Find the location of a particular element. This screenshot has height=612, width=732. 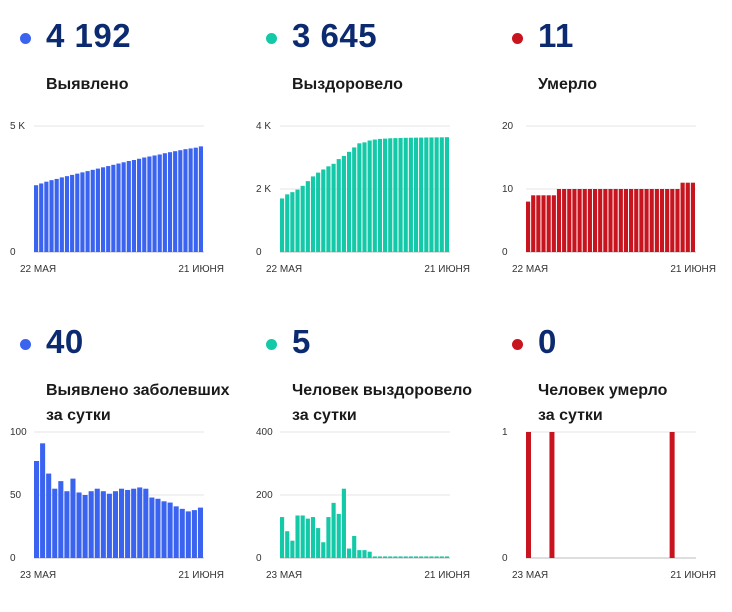

stat-label: Умерло is located at coordinates (567, 84).